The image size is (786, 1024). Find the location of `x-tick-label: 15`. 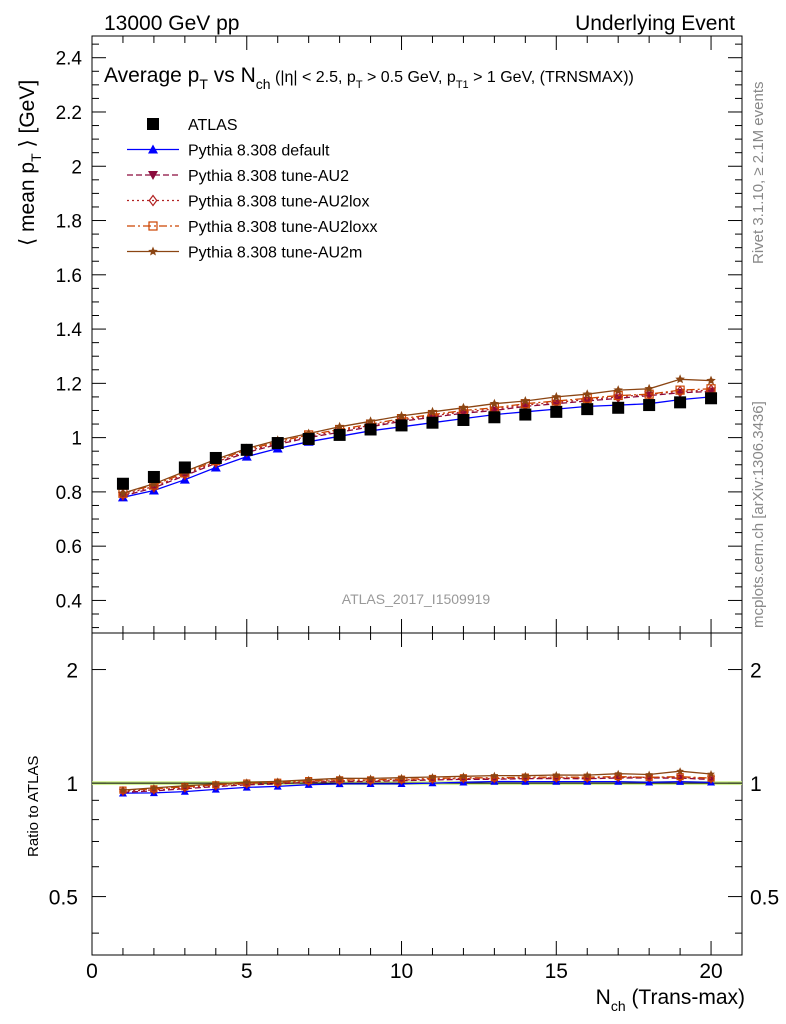

x-tick-label: 15 is located at coordinates (556, 971).